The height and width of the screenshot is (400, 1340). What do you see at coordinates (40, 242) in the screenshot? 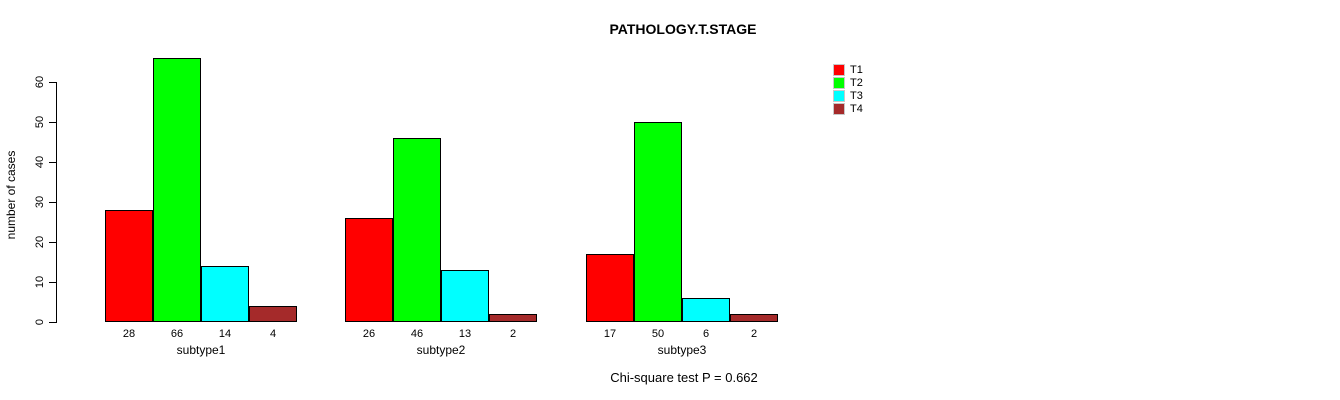
I see `y-axis-tick-label: 20` at bounding box center [40, 242].